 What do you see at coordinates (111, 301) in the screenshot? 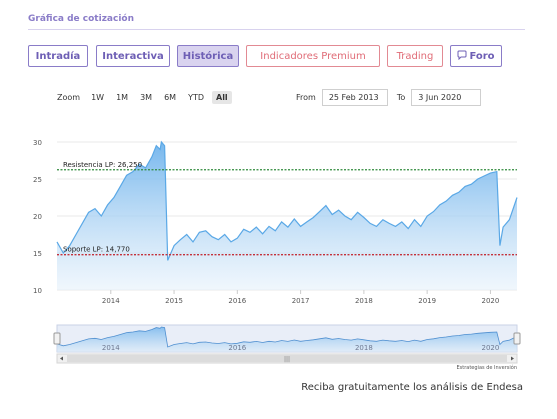
I see `x-tick-label: 2014` at bounding box center [111, 301].